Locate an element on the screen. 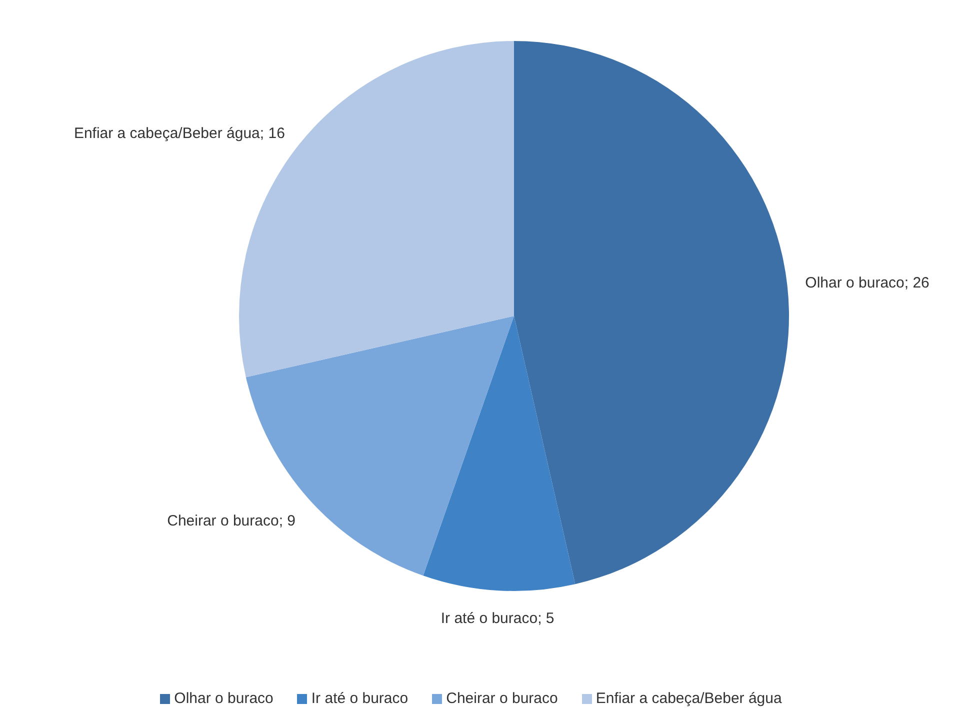  pie-slice is located at coordinates (499, 453).